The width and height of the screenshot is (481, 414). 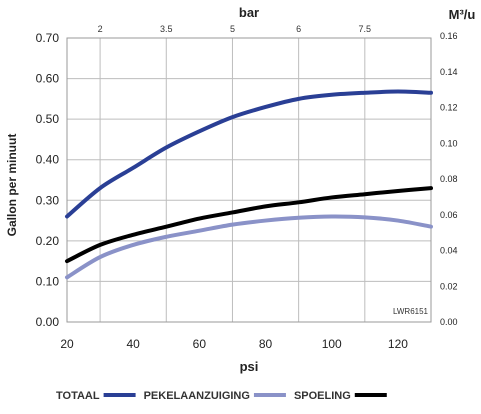 I want to click on x-tick-label: 120, so click(x=398, y=344).